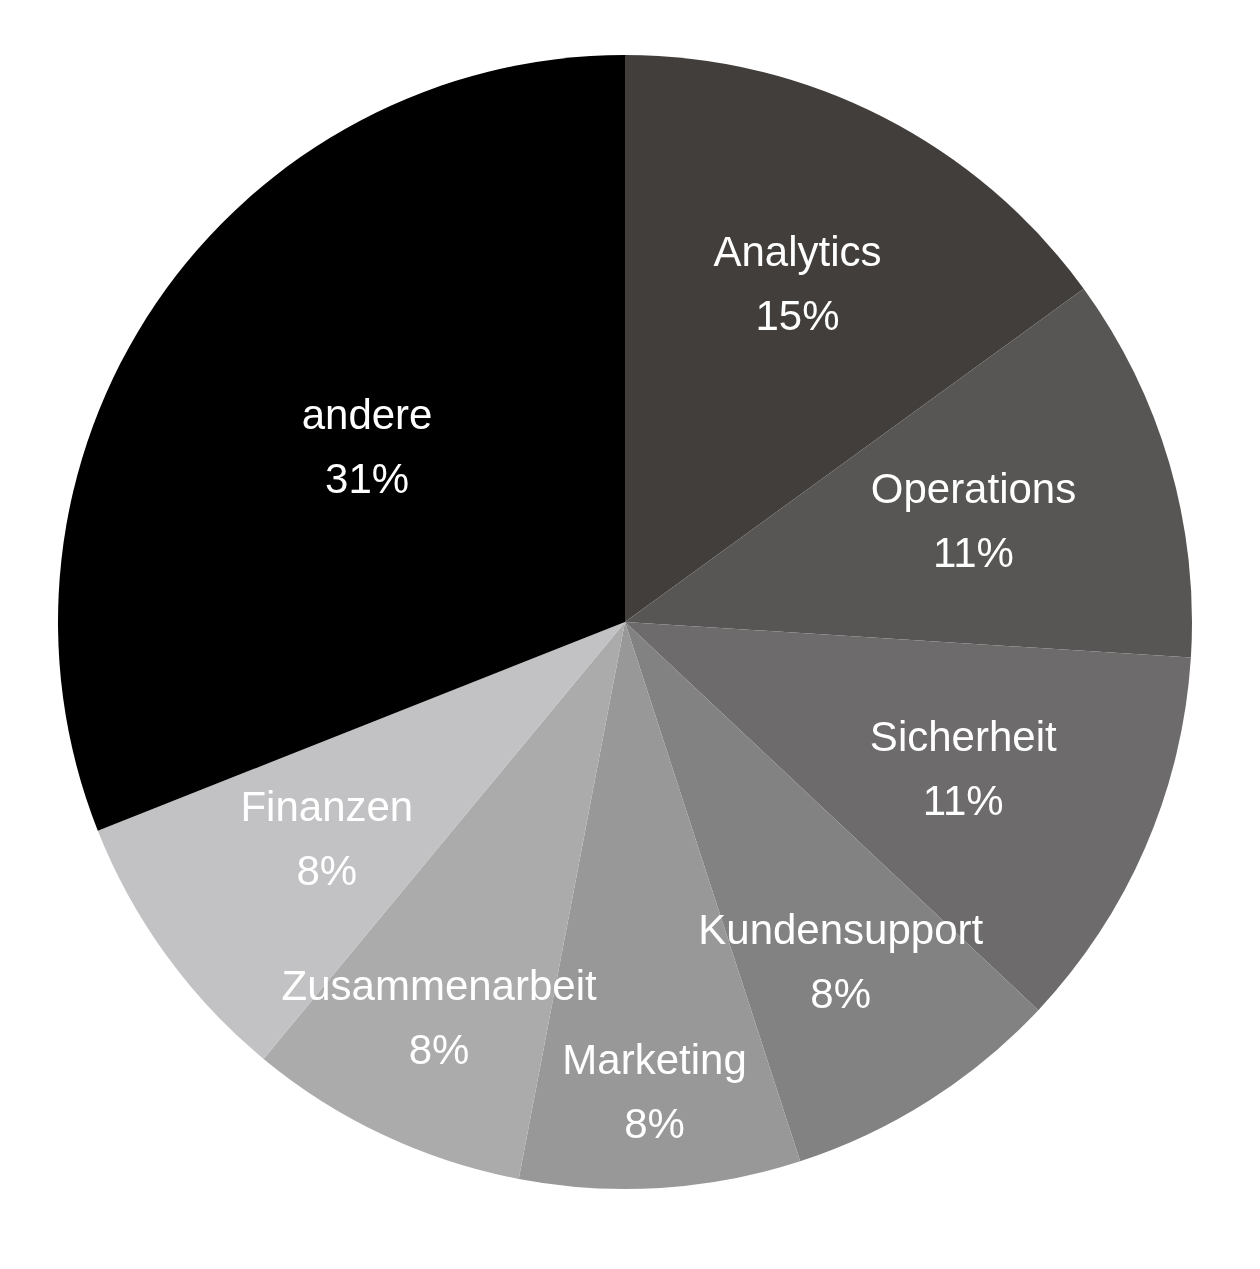 This screenshot has height=1269, width=1260. What do you see at coordinates (439, 985) in the screenshot?
I see `slice-label: Zusammenarbeit` at bounding box center [439, 985].